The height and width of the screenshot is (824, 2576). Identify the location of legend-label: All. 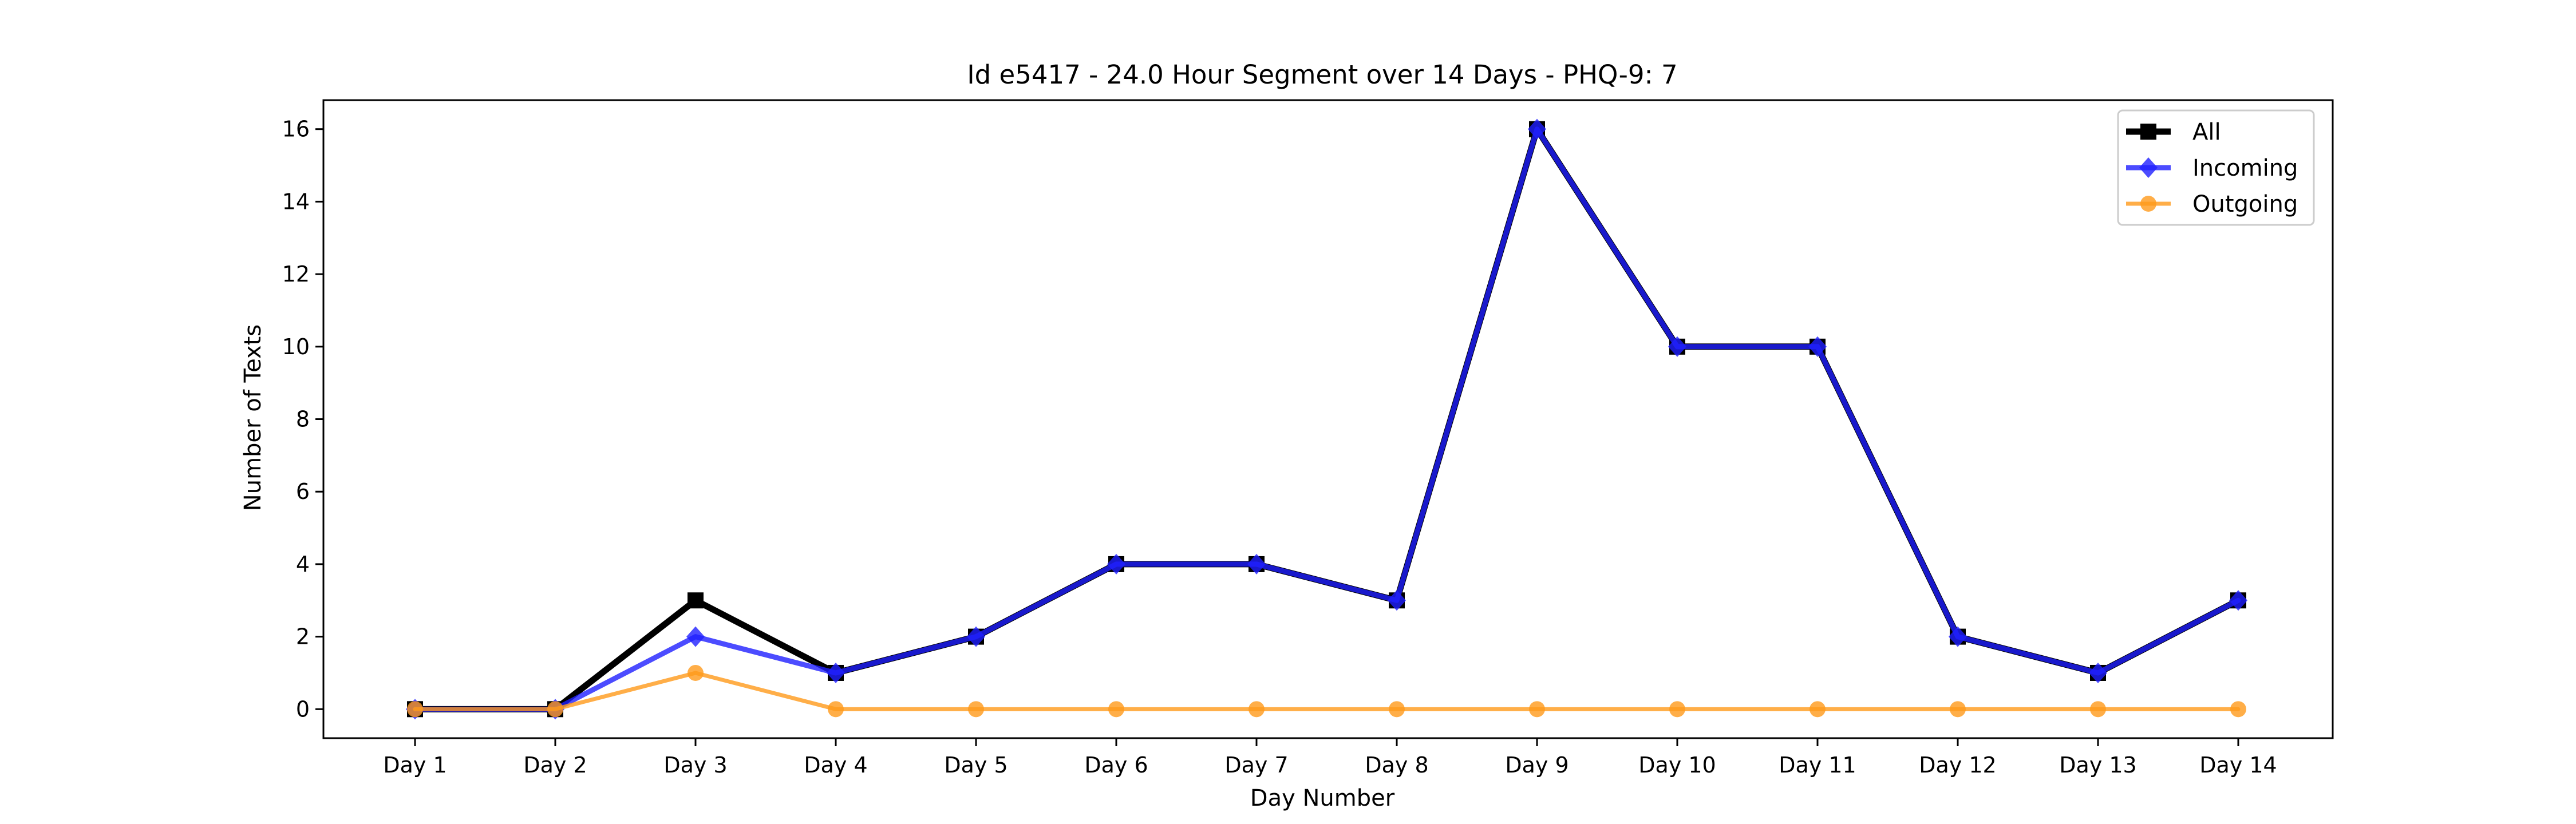
(2206, 132).